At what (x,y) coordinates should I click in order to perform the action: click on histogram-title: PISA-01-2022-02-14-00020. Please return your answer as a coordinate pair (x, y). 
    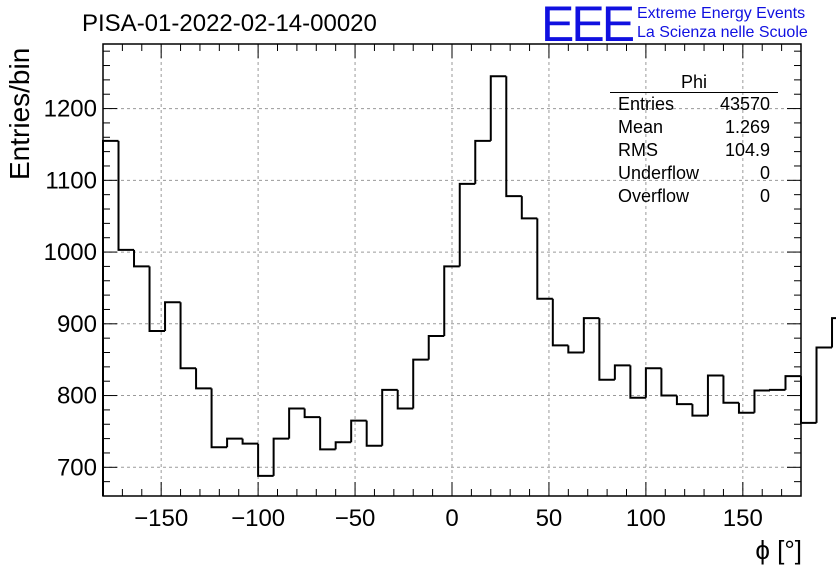
    Looking at the image, I should click on (229, 23).